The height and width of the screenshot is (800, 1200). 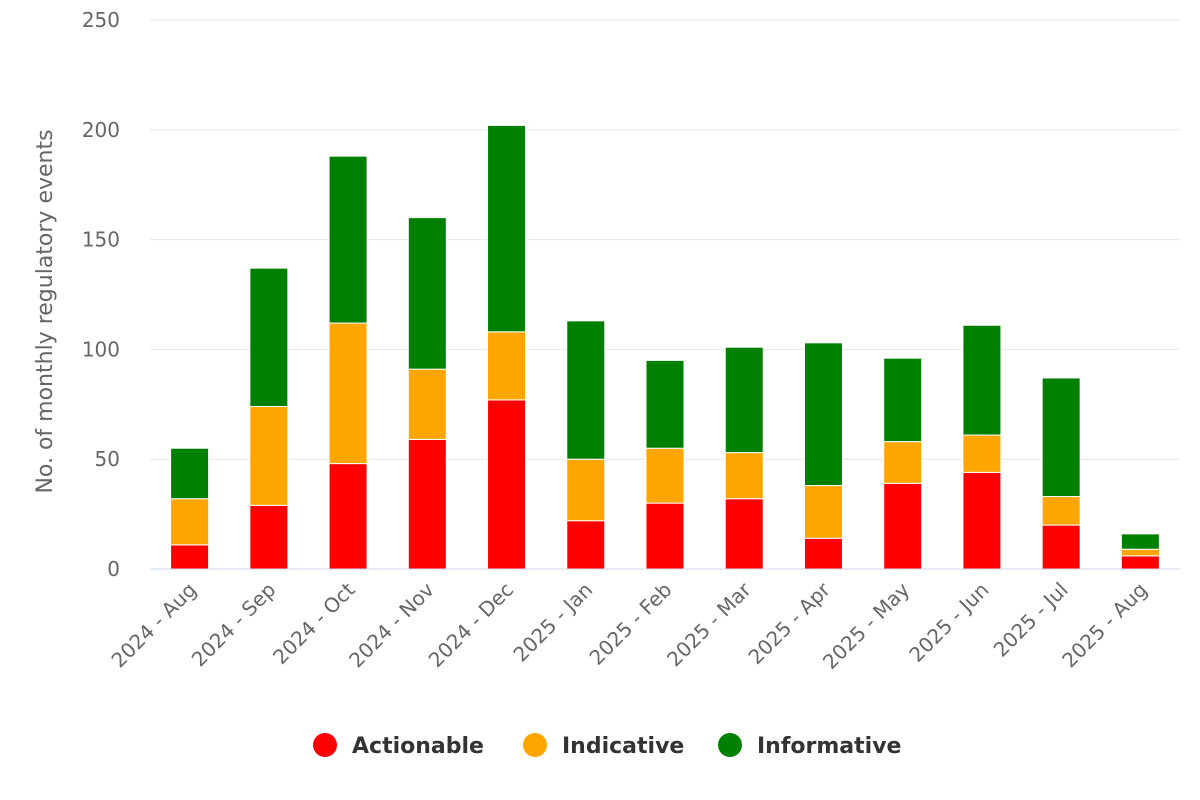 What do you see at coordinates (709, 624) in the screenshot?
I see `x-tick-label: 2025 - Mar` at bounding box center [709, 624].